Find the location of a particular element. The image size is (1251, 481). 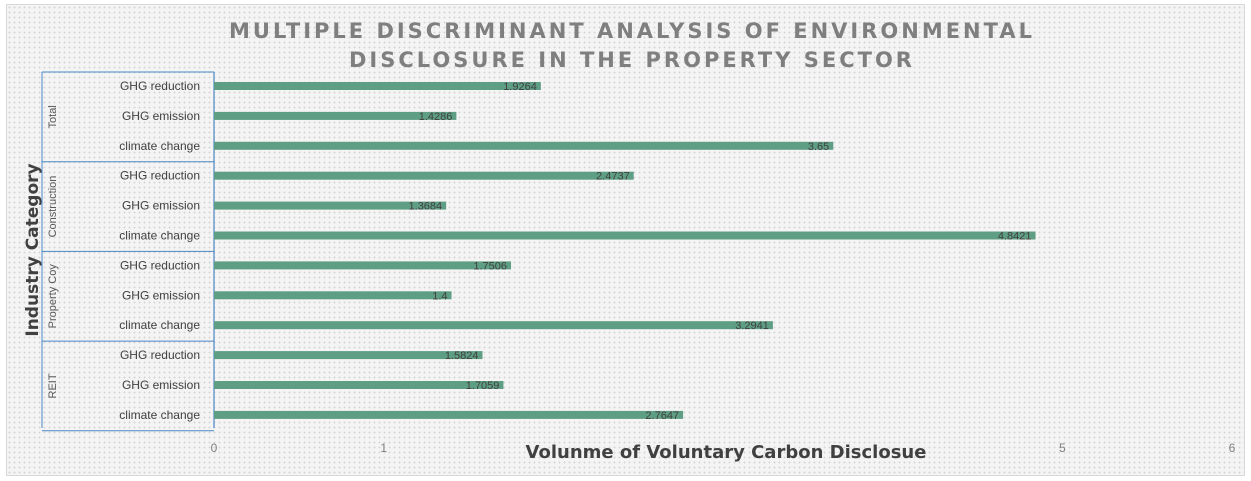

x-axis-title: Volunme of Voluntary Carbon Disclosue is located at coordinates (726, 452).